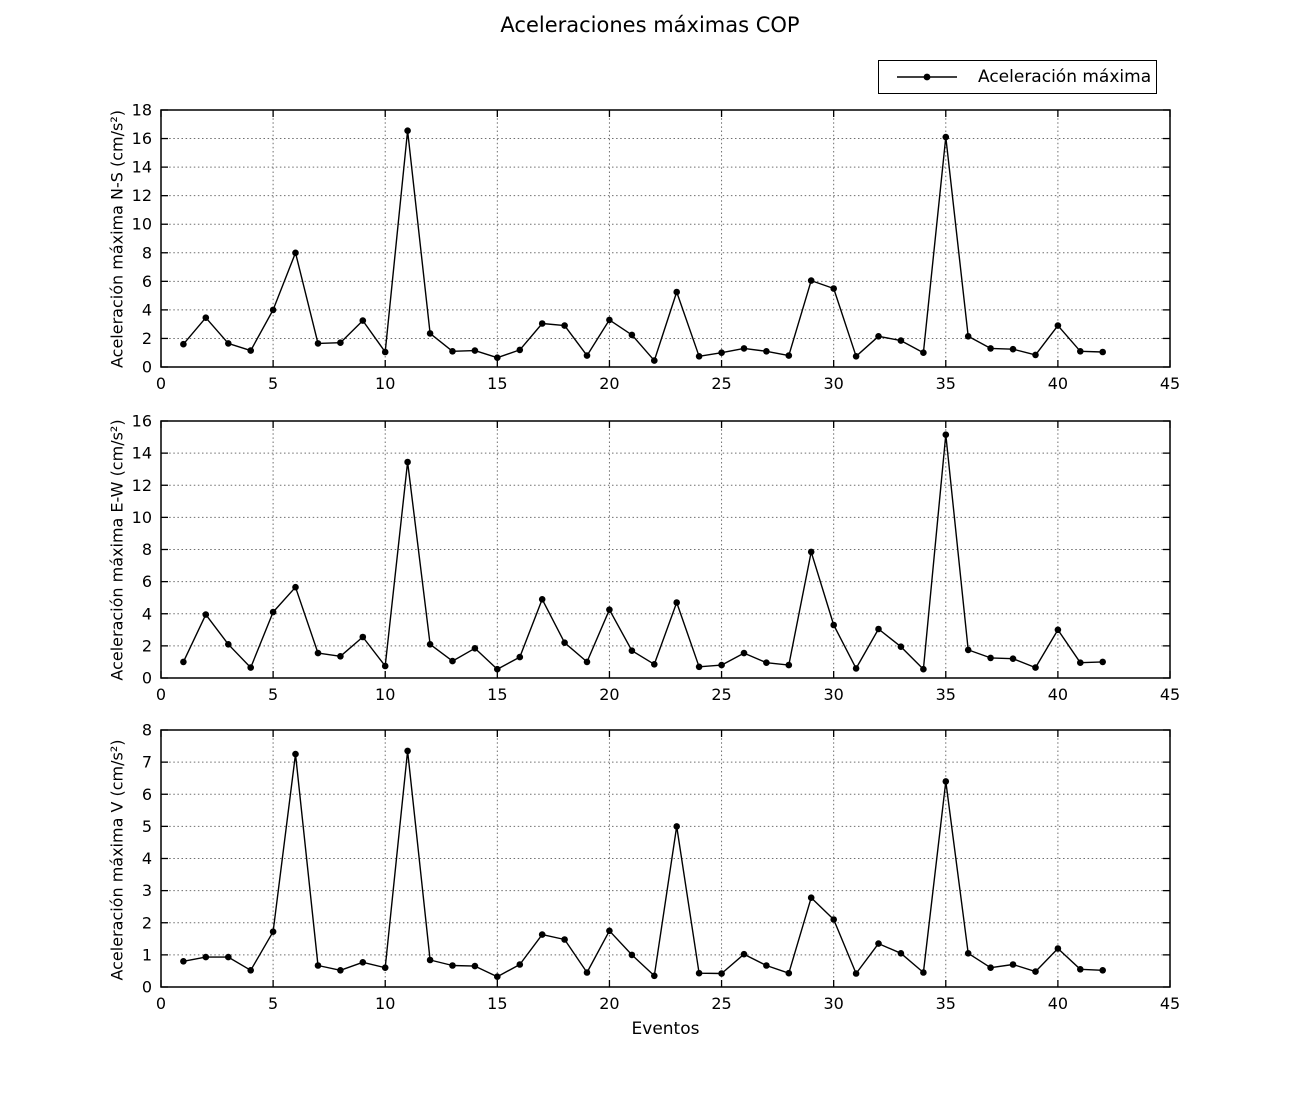 The image size is (1300, 1100). Describe the element at coordinates (117, 550) in the screenshot. I see `y-axis-label-ew: Aceleración máxima E-W (cm/s²)` at that location.